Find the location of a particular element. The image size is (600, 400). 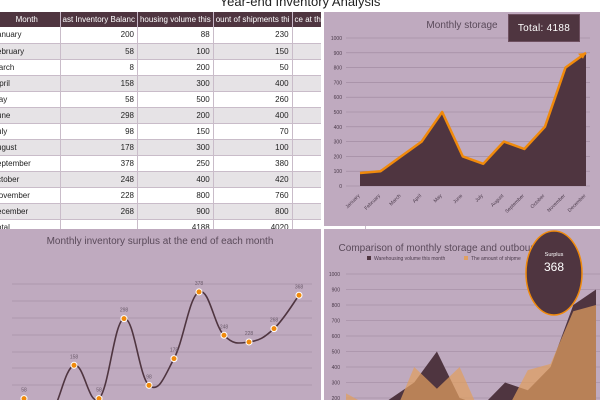

y-tick-label: 0 is located at coordinates (340, 187).